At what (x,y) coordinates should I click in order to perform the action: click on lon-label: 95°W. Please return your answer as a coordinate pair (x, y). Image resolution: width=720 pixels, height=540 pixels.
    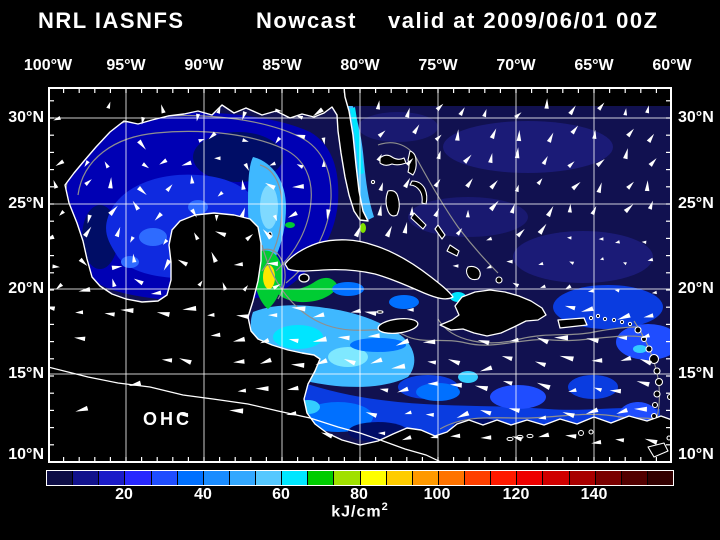
    Looking at the image, I should click on (126, 65).